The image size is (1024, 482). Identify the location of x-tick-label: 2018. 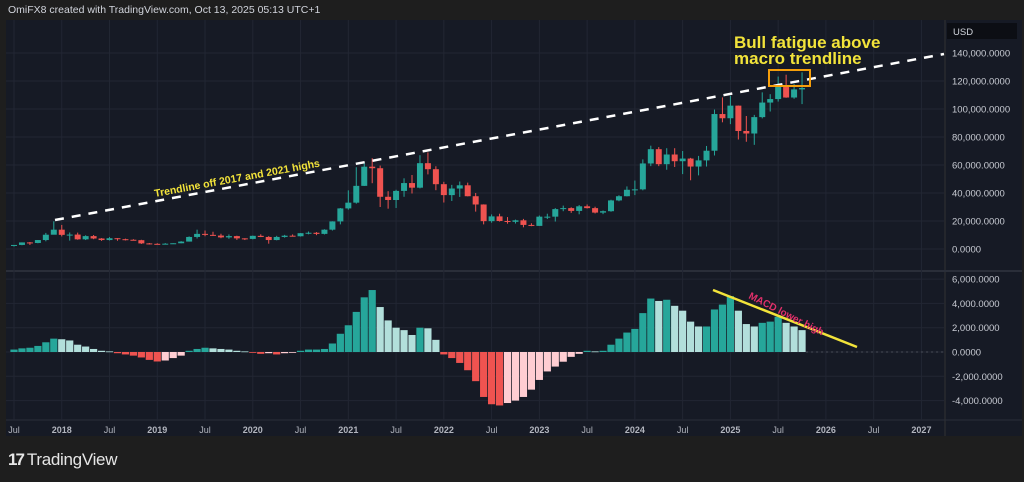
(62, 430).